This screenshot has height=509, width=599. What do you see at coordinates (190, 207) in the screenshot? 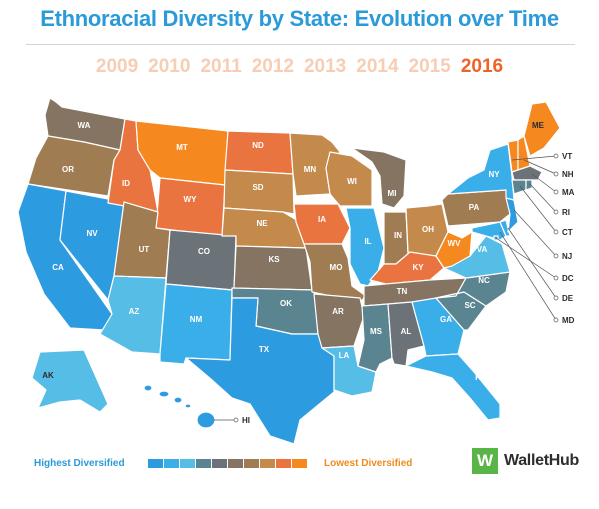
I see `state-wy` at bounding box center [190, 207].